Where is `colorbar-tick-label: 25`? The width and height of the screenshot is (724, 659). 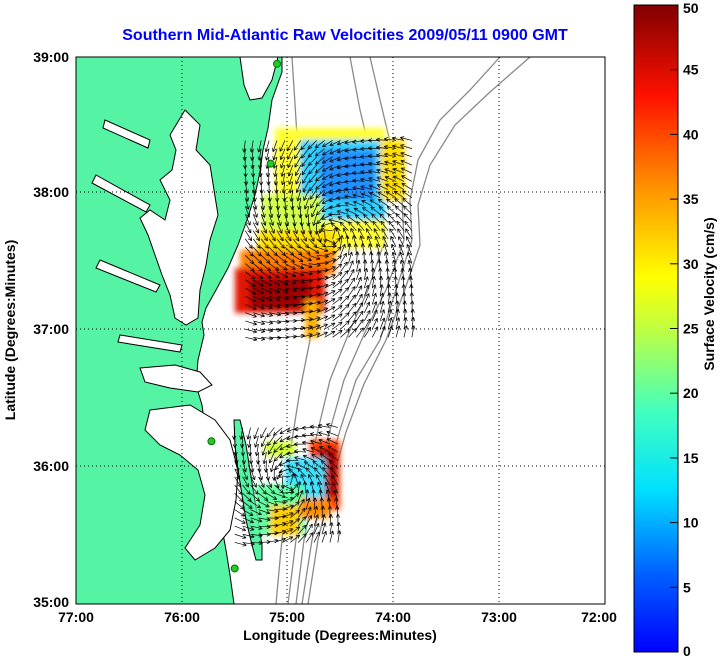 colorbar-tick-label: 25 is located at coordinates (691, 329).